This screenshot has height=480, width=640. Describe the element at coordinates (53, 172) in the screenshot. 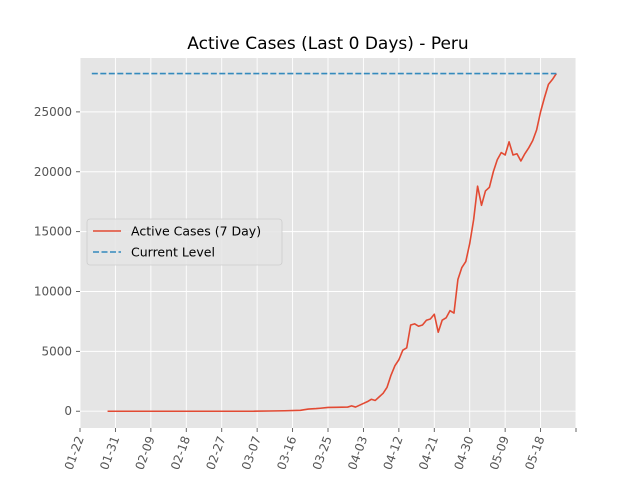

I see `y-tick-label: 20000` at that location.